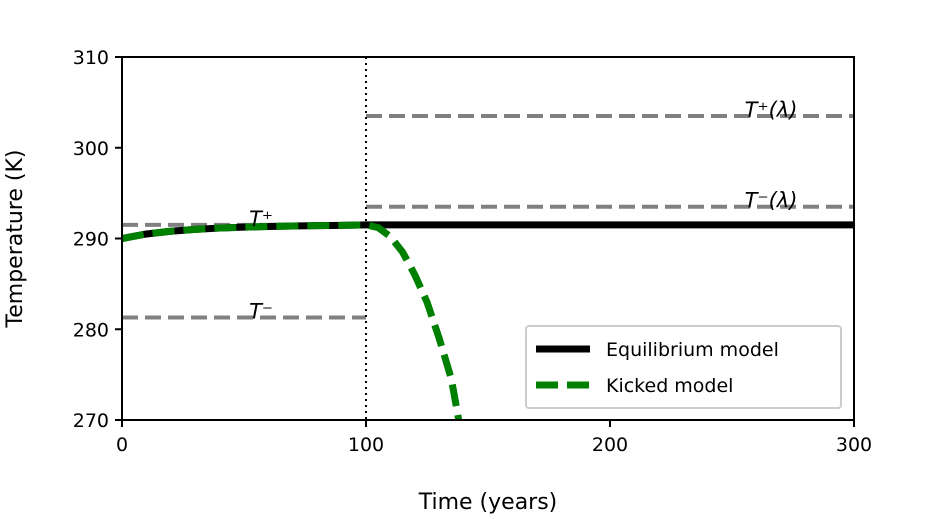  Describe the element at coordinates (771, 201) in the screenshot. I see `reference-annotation-4: T⁻(λ)` at that location.